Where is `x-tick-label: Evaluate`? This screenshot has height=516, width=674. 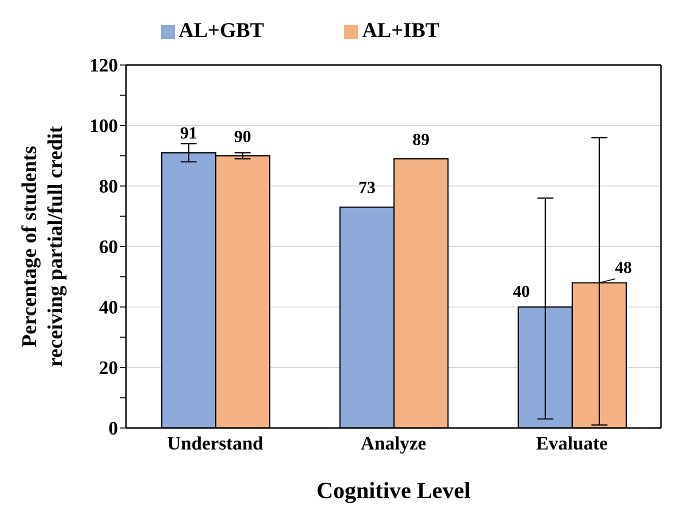
x-tick-label: Evaluate is located at coordinates (572, 443).